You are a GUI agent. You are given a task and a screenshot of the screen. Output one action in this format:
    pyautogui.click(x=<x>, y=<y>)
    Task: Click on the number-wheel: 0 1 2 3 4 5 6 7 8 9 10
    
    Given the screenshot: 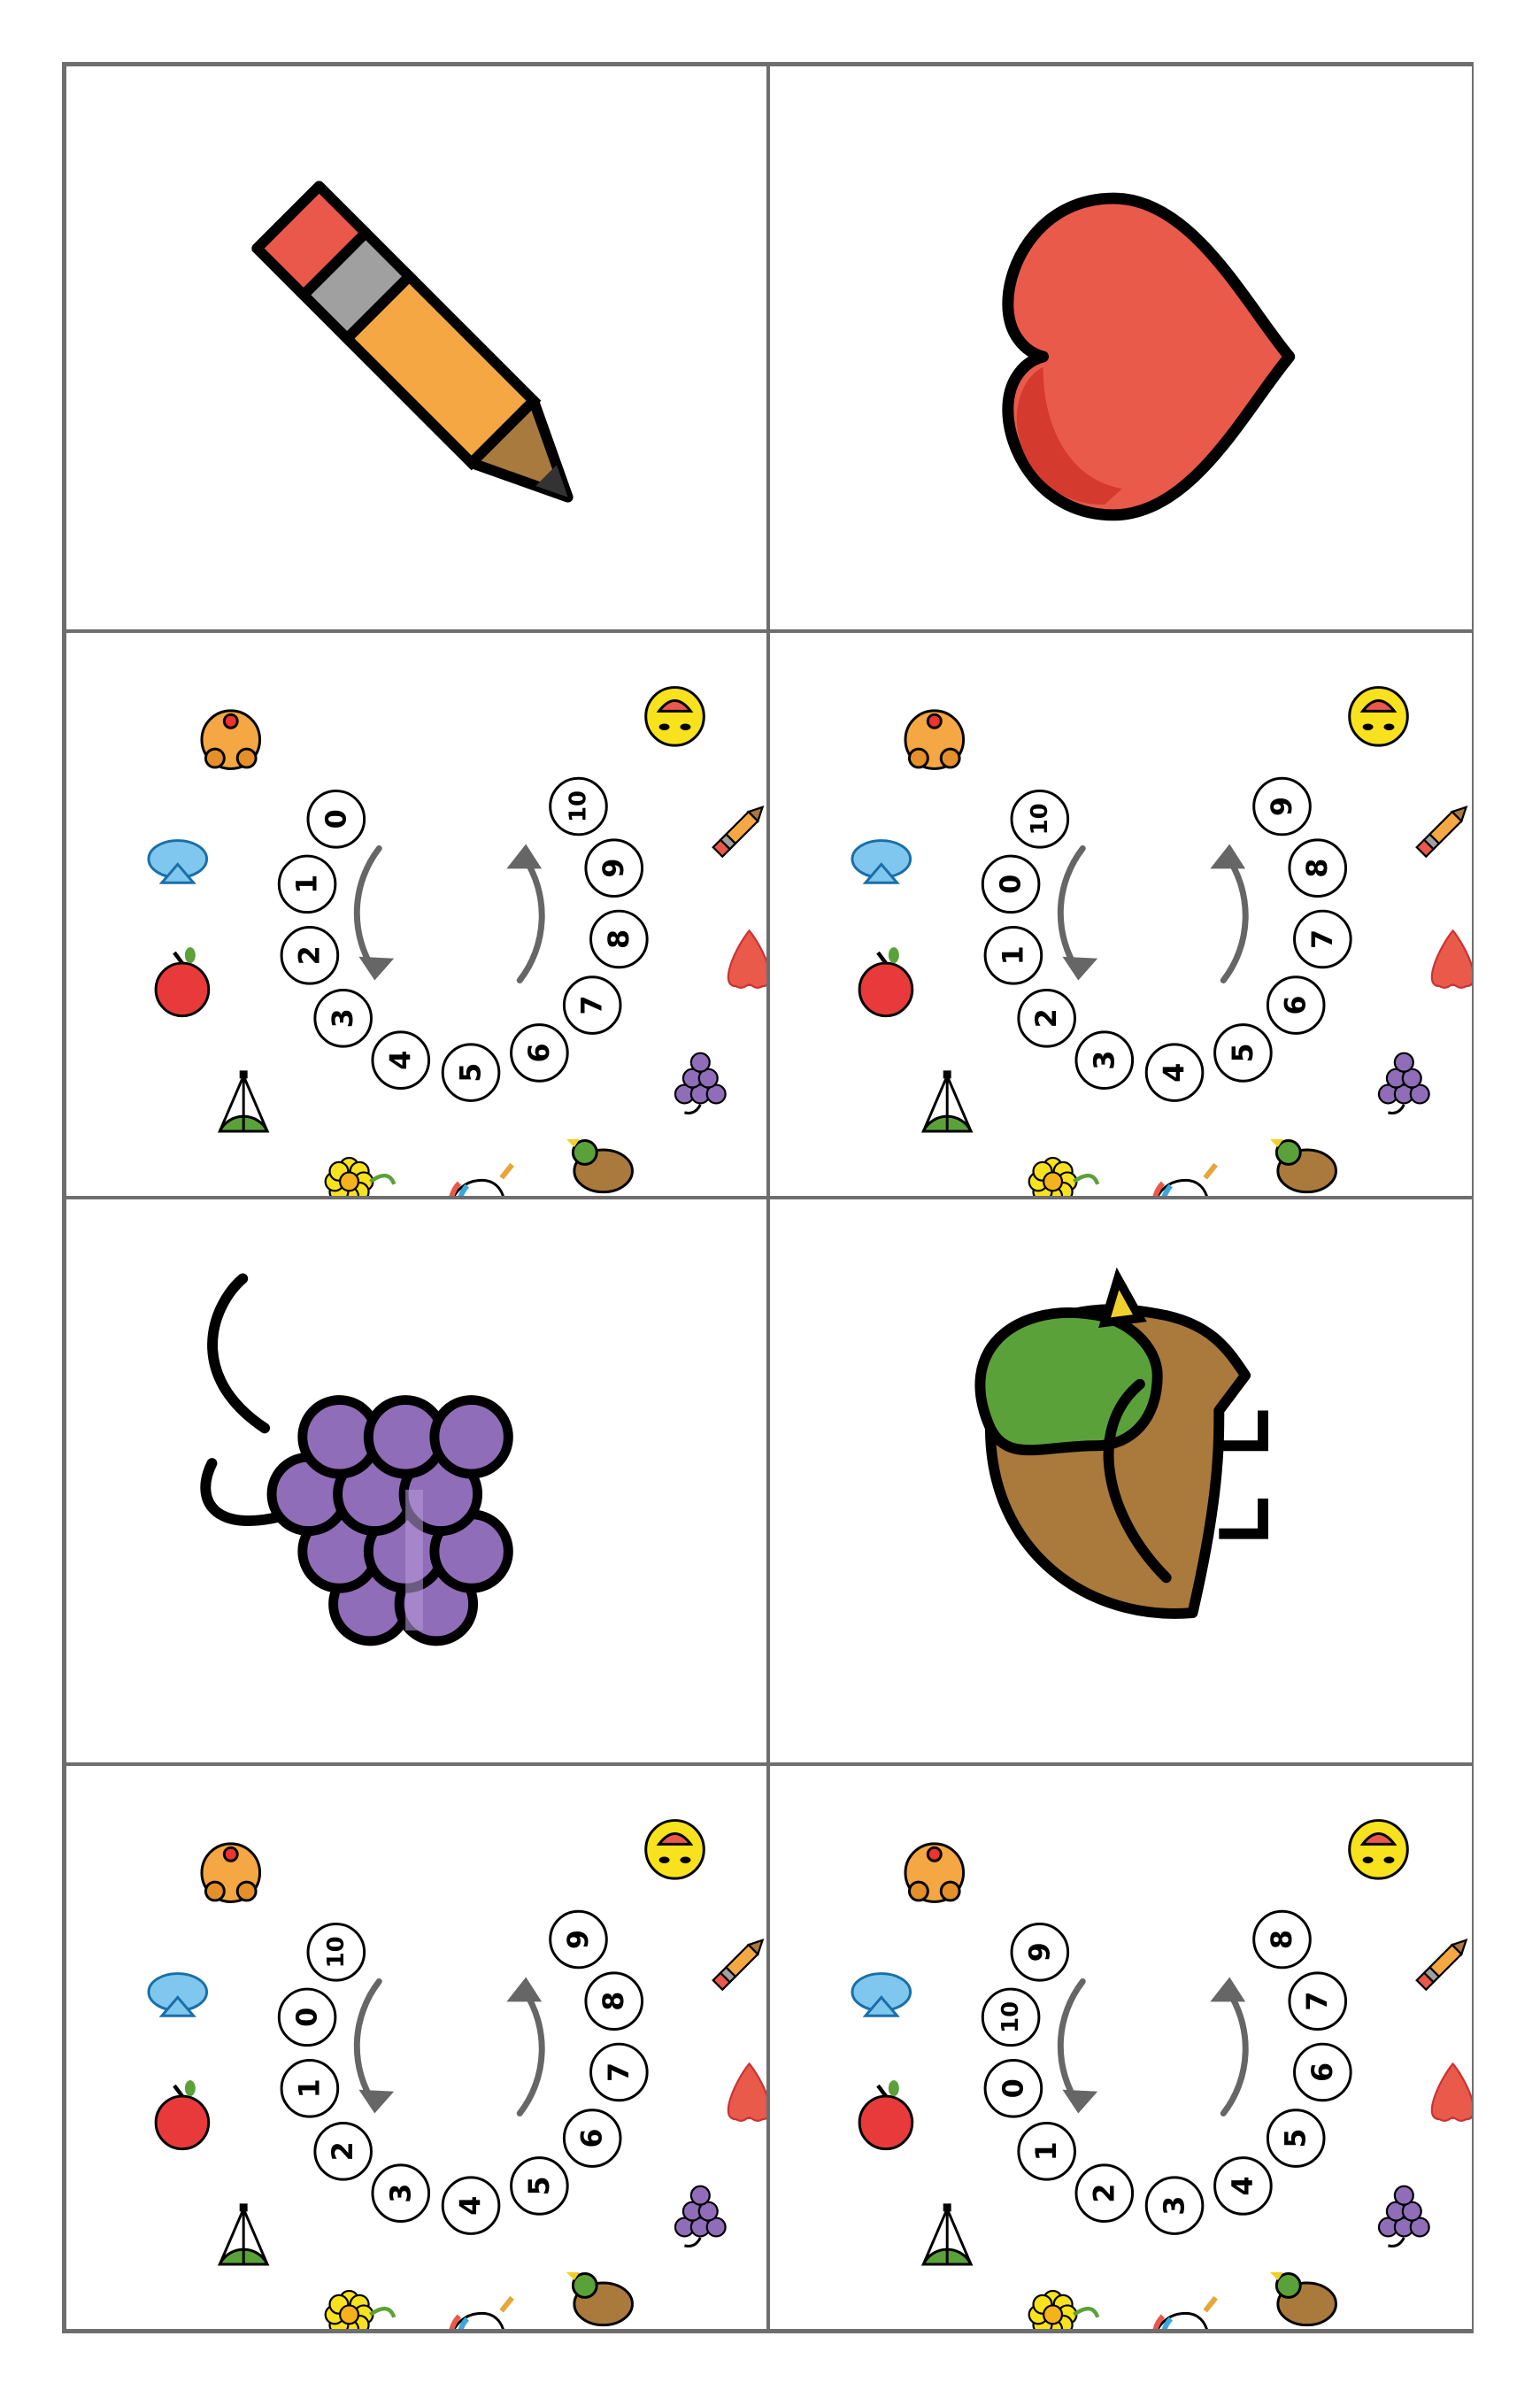 What is the action you would take?
    pyautogui.click(x=457, y=941)
    